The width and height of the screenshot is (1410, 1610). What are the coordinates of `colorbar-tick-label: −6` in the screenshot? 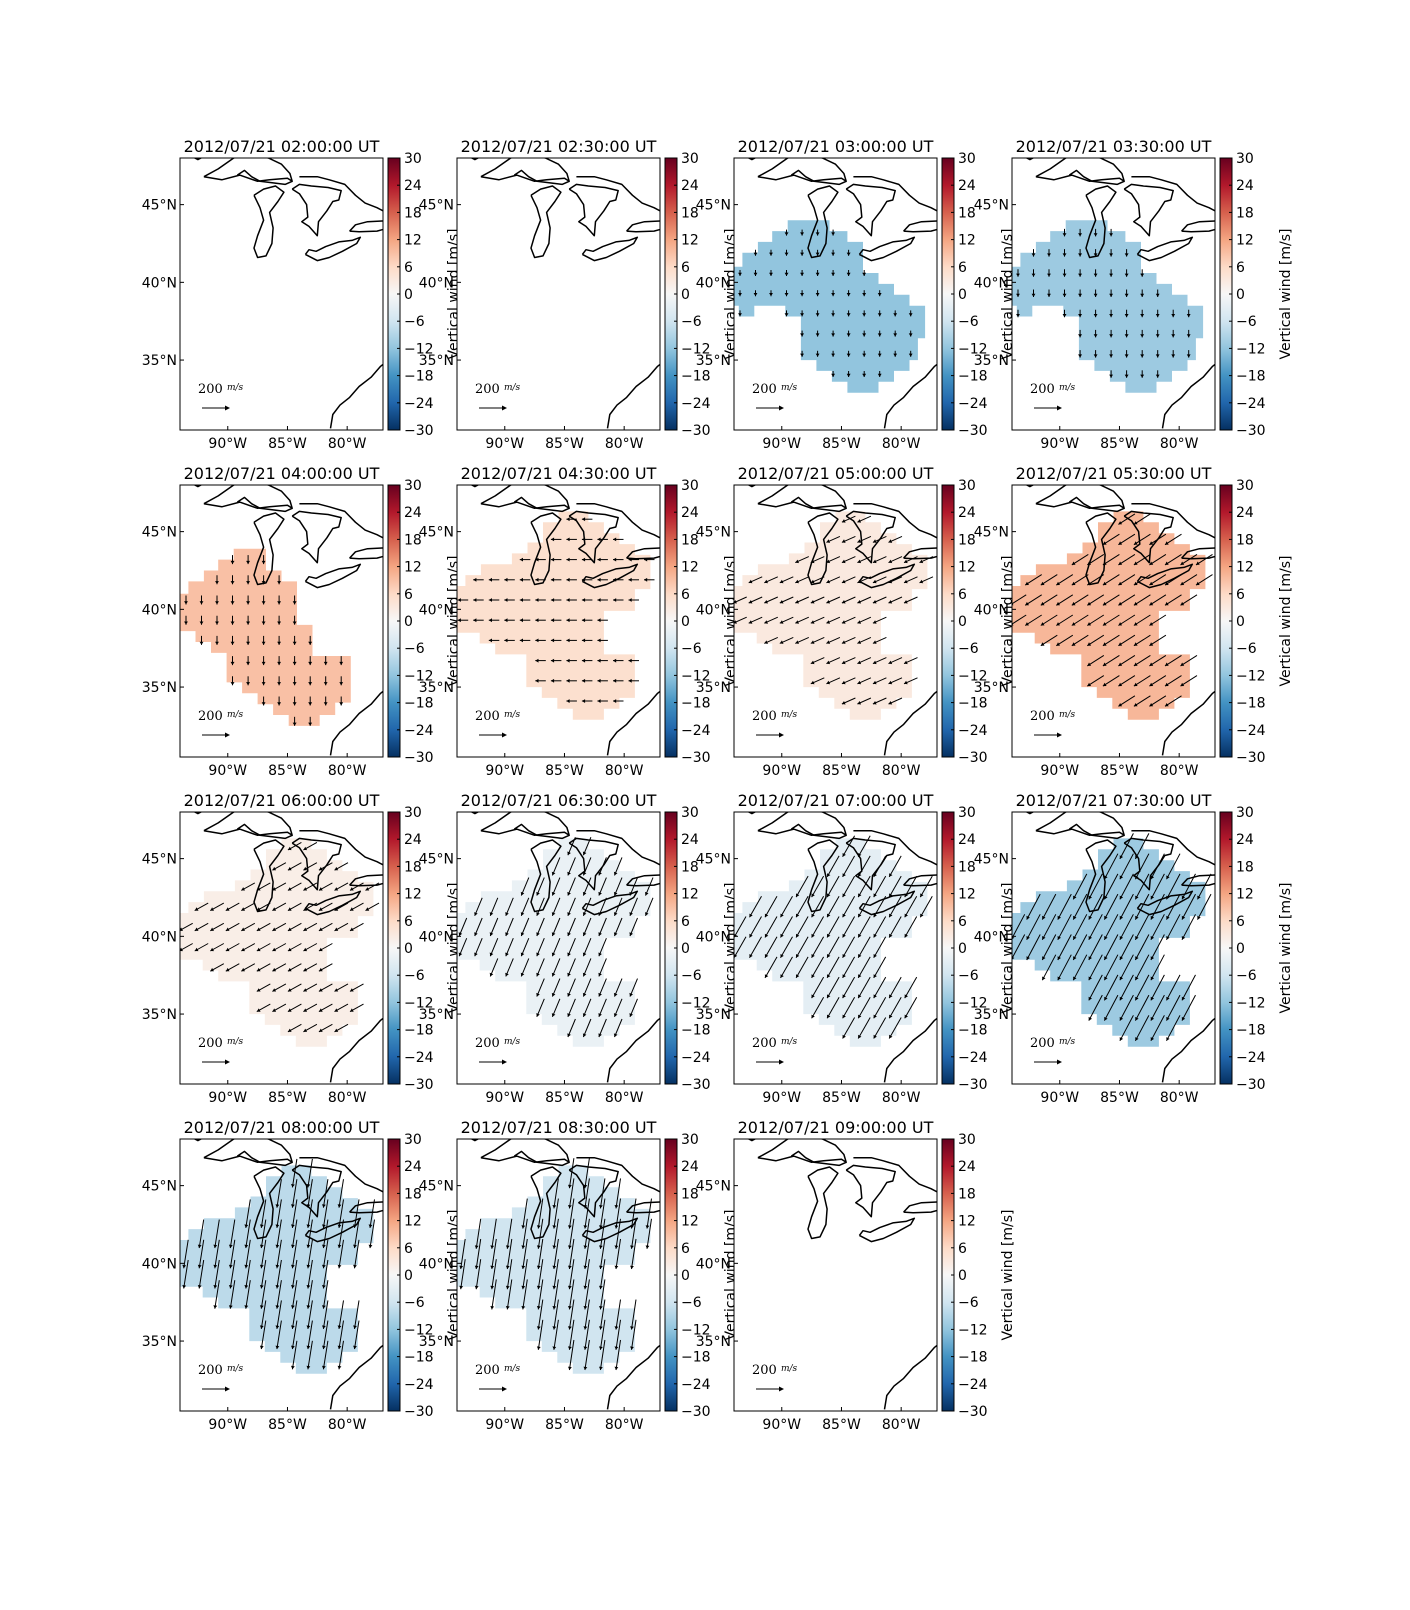 It's located at (691, 976).